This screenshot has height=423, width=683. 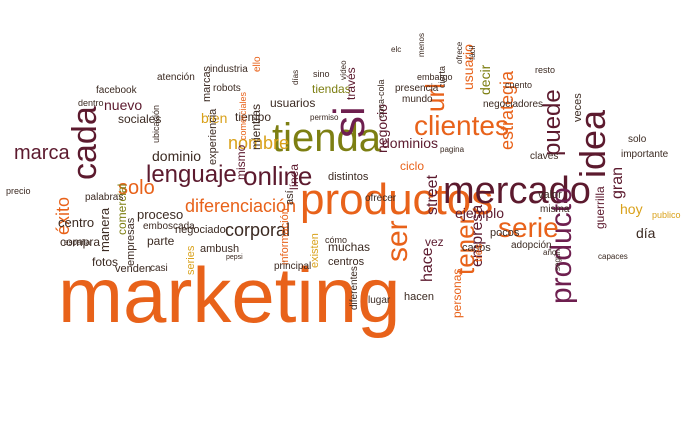 What do you see at coordinates (159, 268) in the screenshot?
I see `word: casi` at bounding box center [159, 268].